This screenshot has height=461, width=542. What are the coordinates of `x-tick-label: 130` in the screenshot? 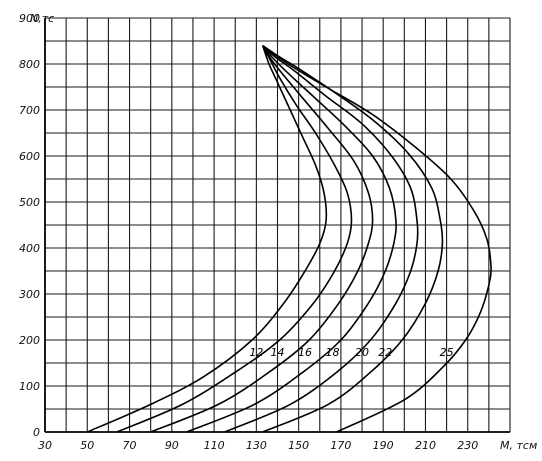 It's located at (256, 445).